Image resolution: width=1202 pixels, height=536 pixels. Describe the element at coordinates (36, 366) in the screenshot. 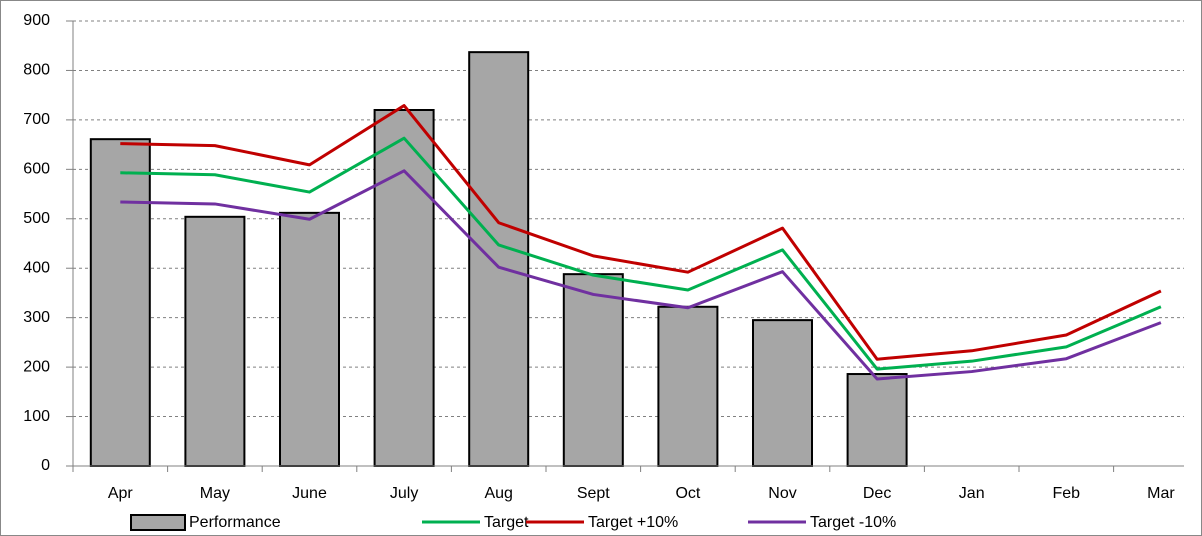

I see `y-tick-label: 200` at that location.